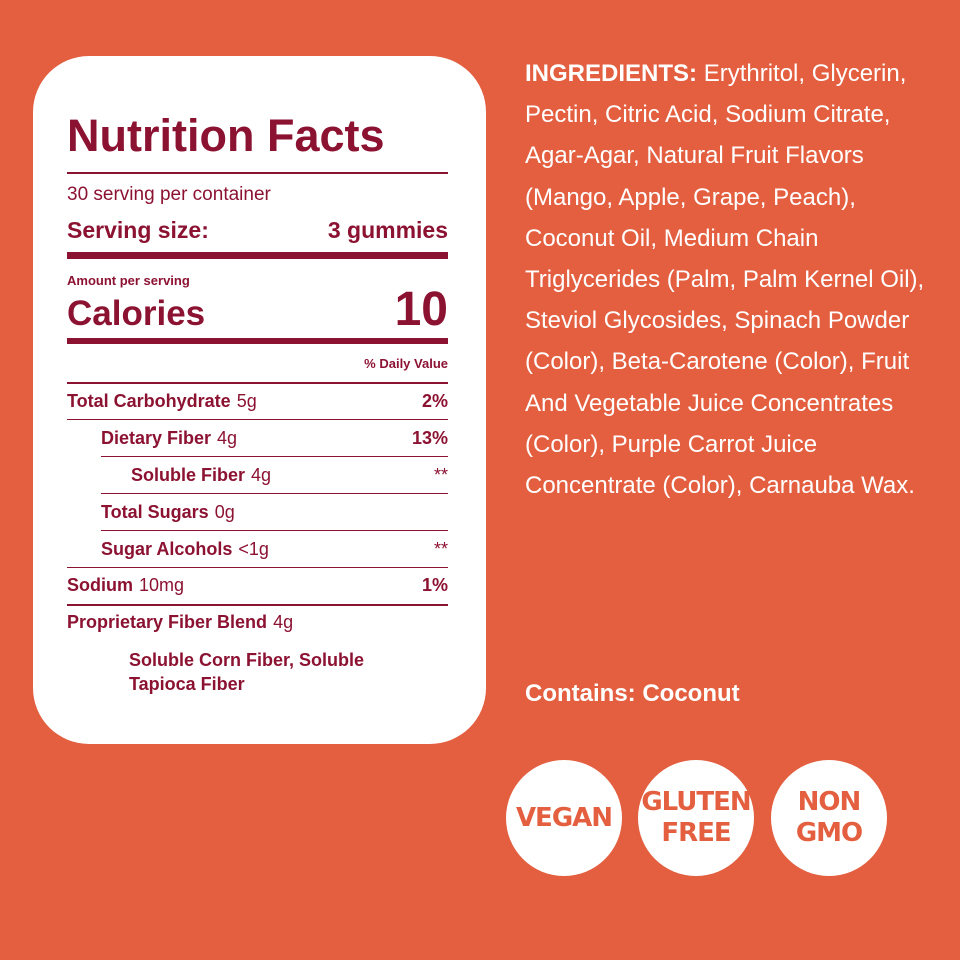 The height and width of the screenshot is (960, 960). Describe the element at coordinates (434, 401) in the screenshot. I see `nutrient-daily-value: 2%` at that location.